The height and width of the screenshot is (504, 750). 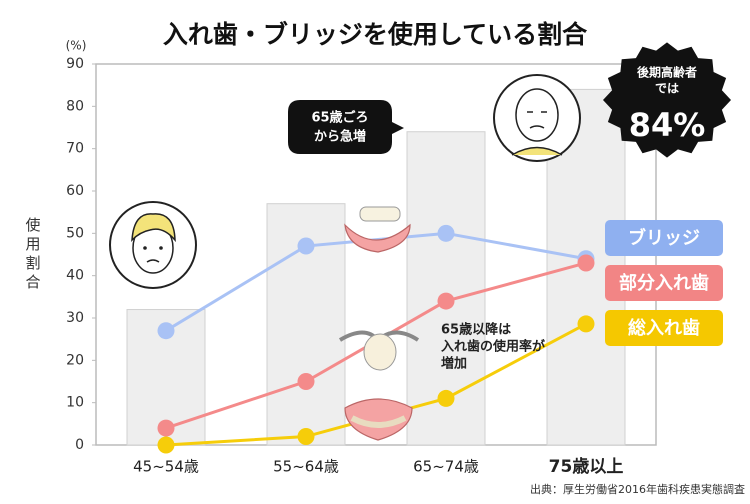 I want to click on source: 出典：厚生労働省2016年歯科疾患実態調査, so click(x=637, y=489).